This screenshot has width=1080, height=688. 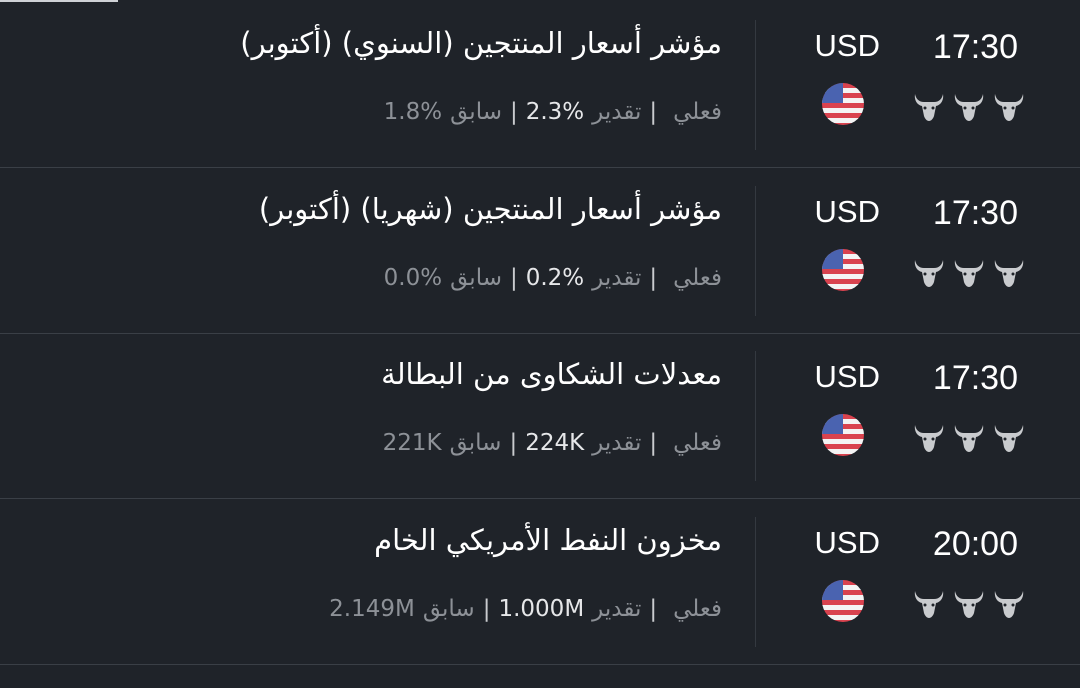 I want to click on event-values: فعلي | تقدير 224K | سابق 221K, so click(x=552, y=443).